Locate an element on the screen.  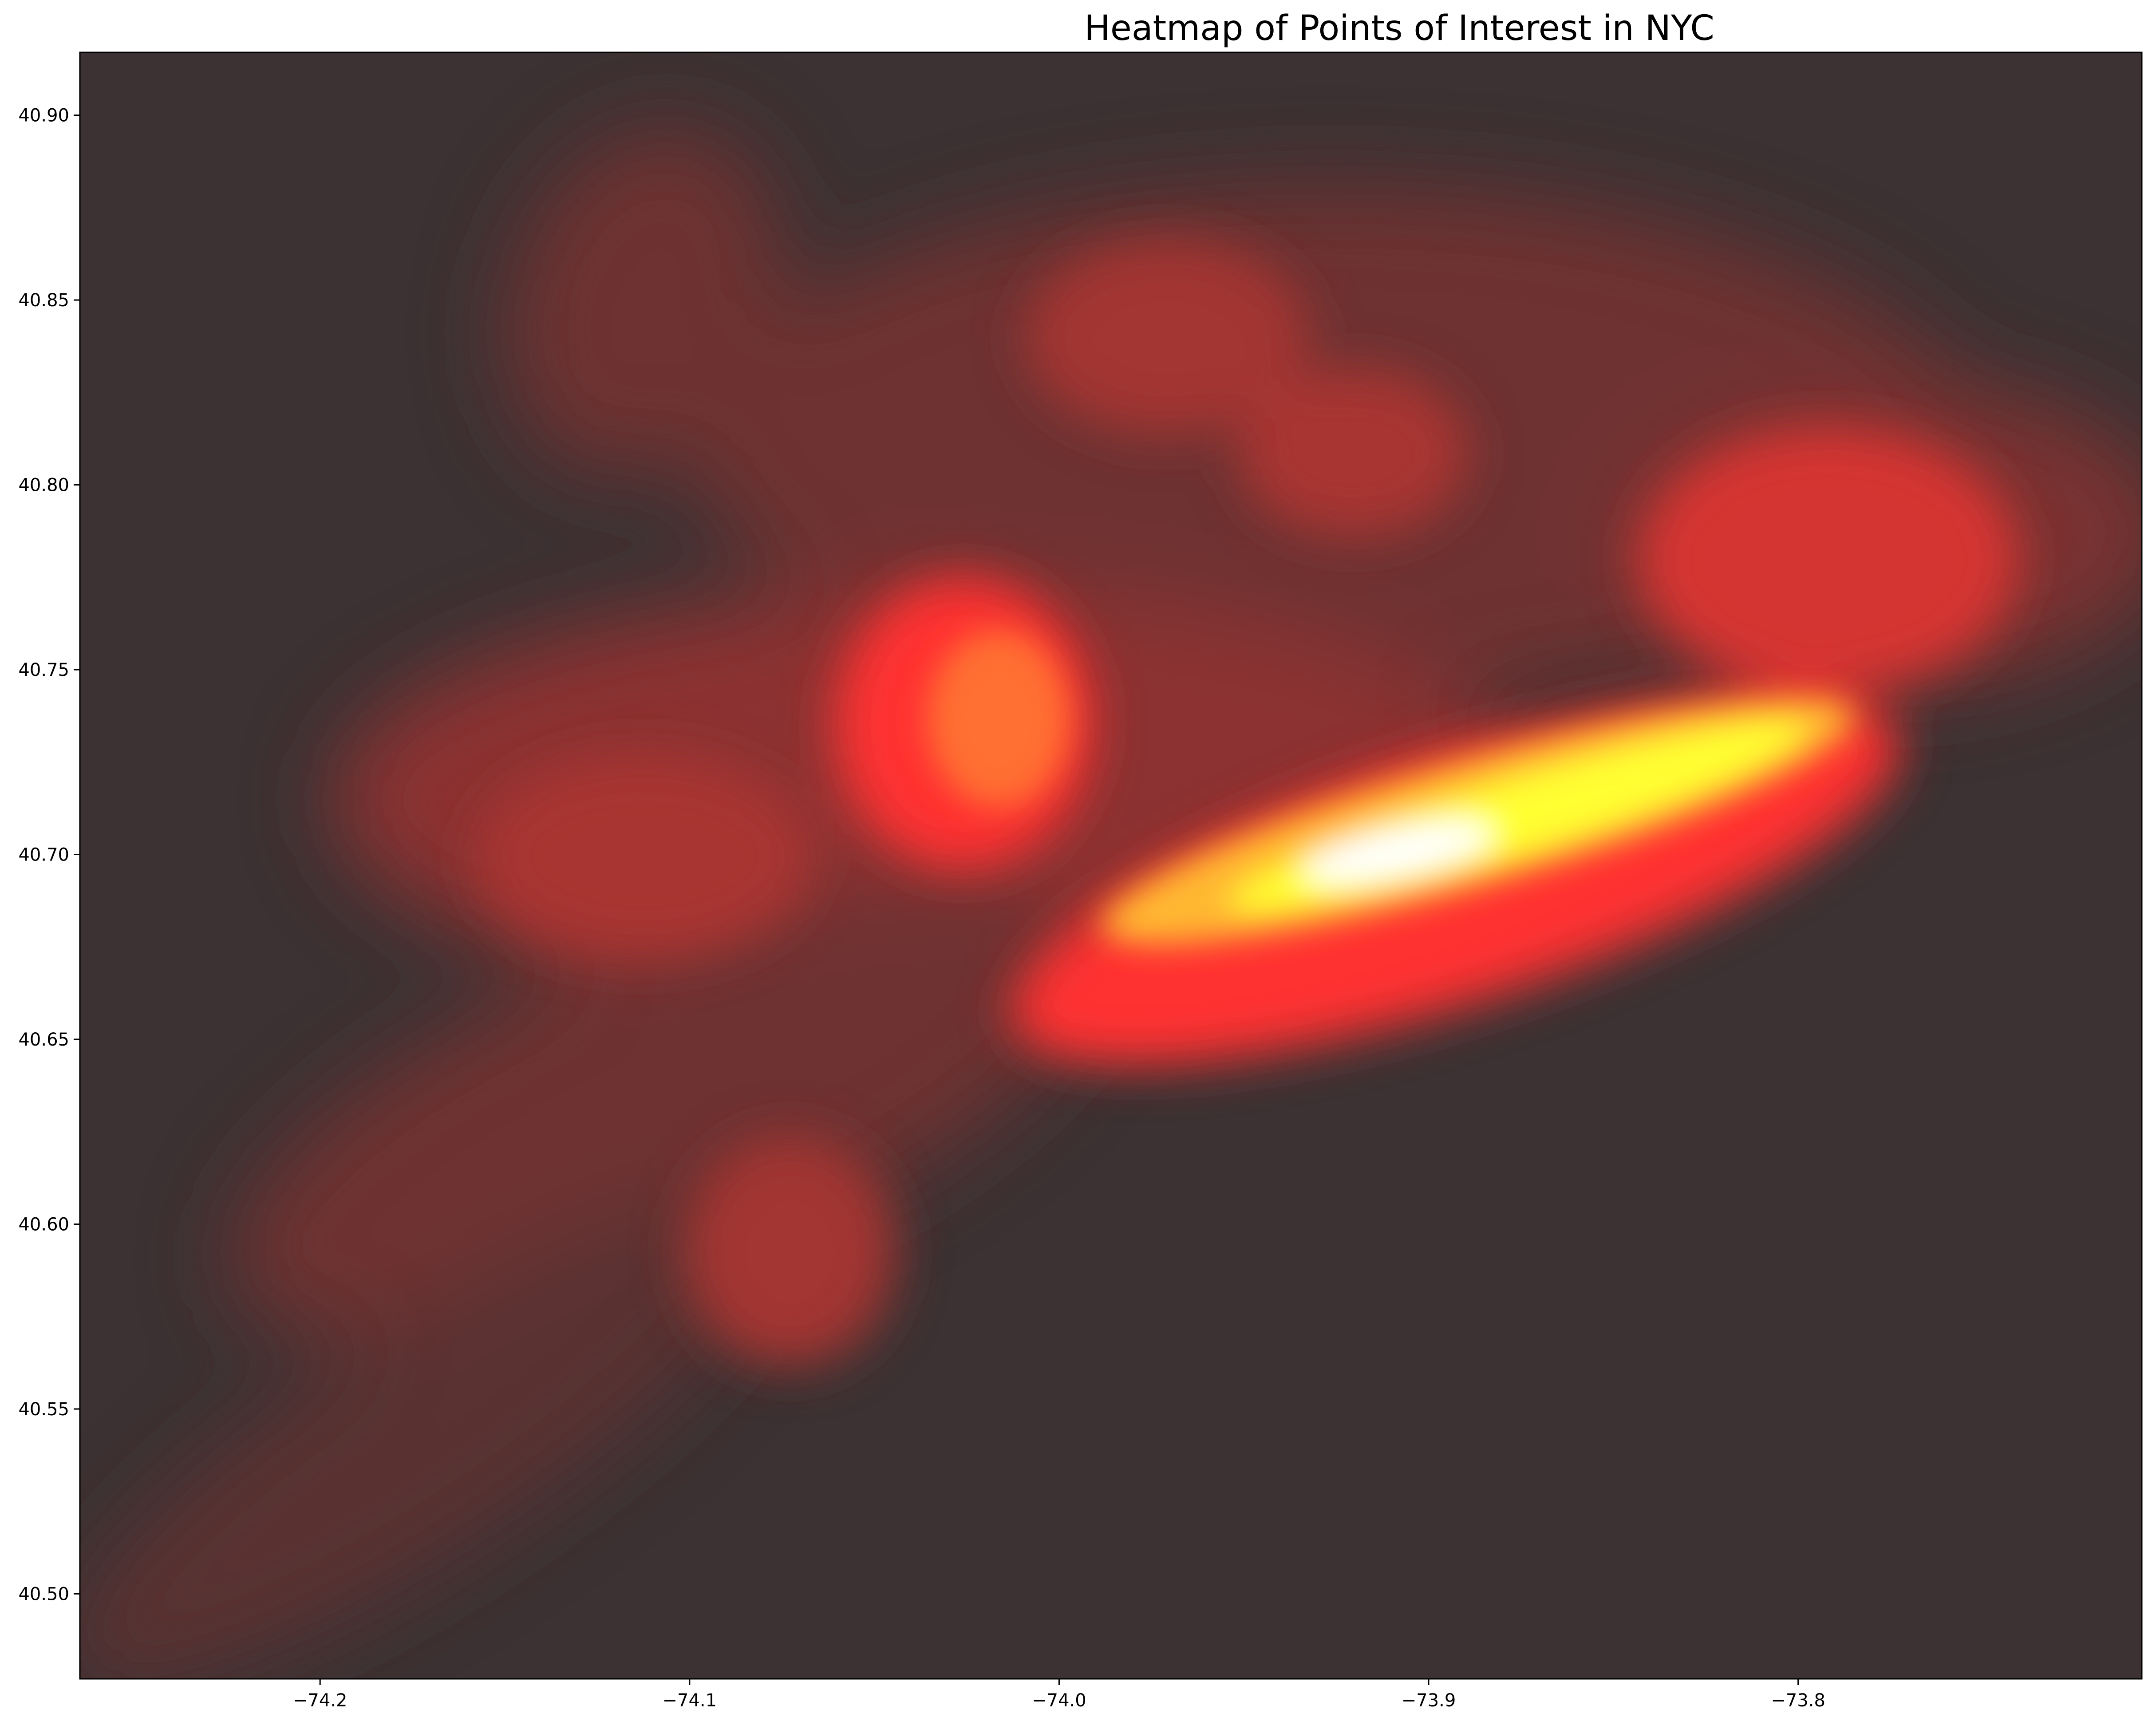
x-axis: −74.2 −74.1 −74.0 −73.9 −73.8 is located at coordinates (1059, 1695).